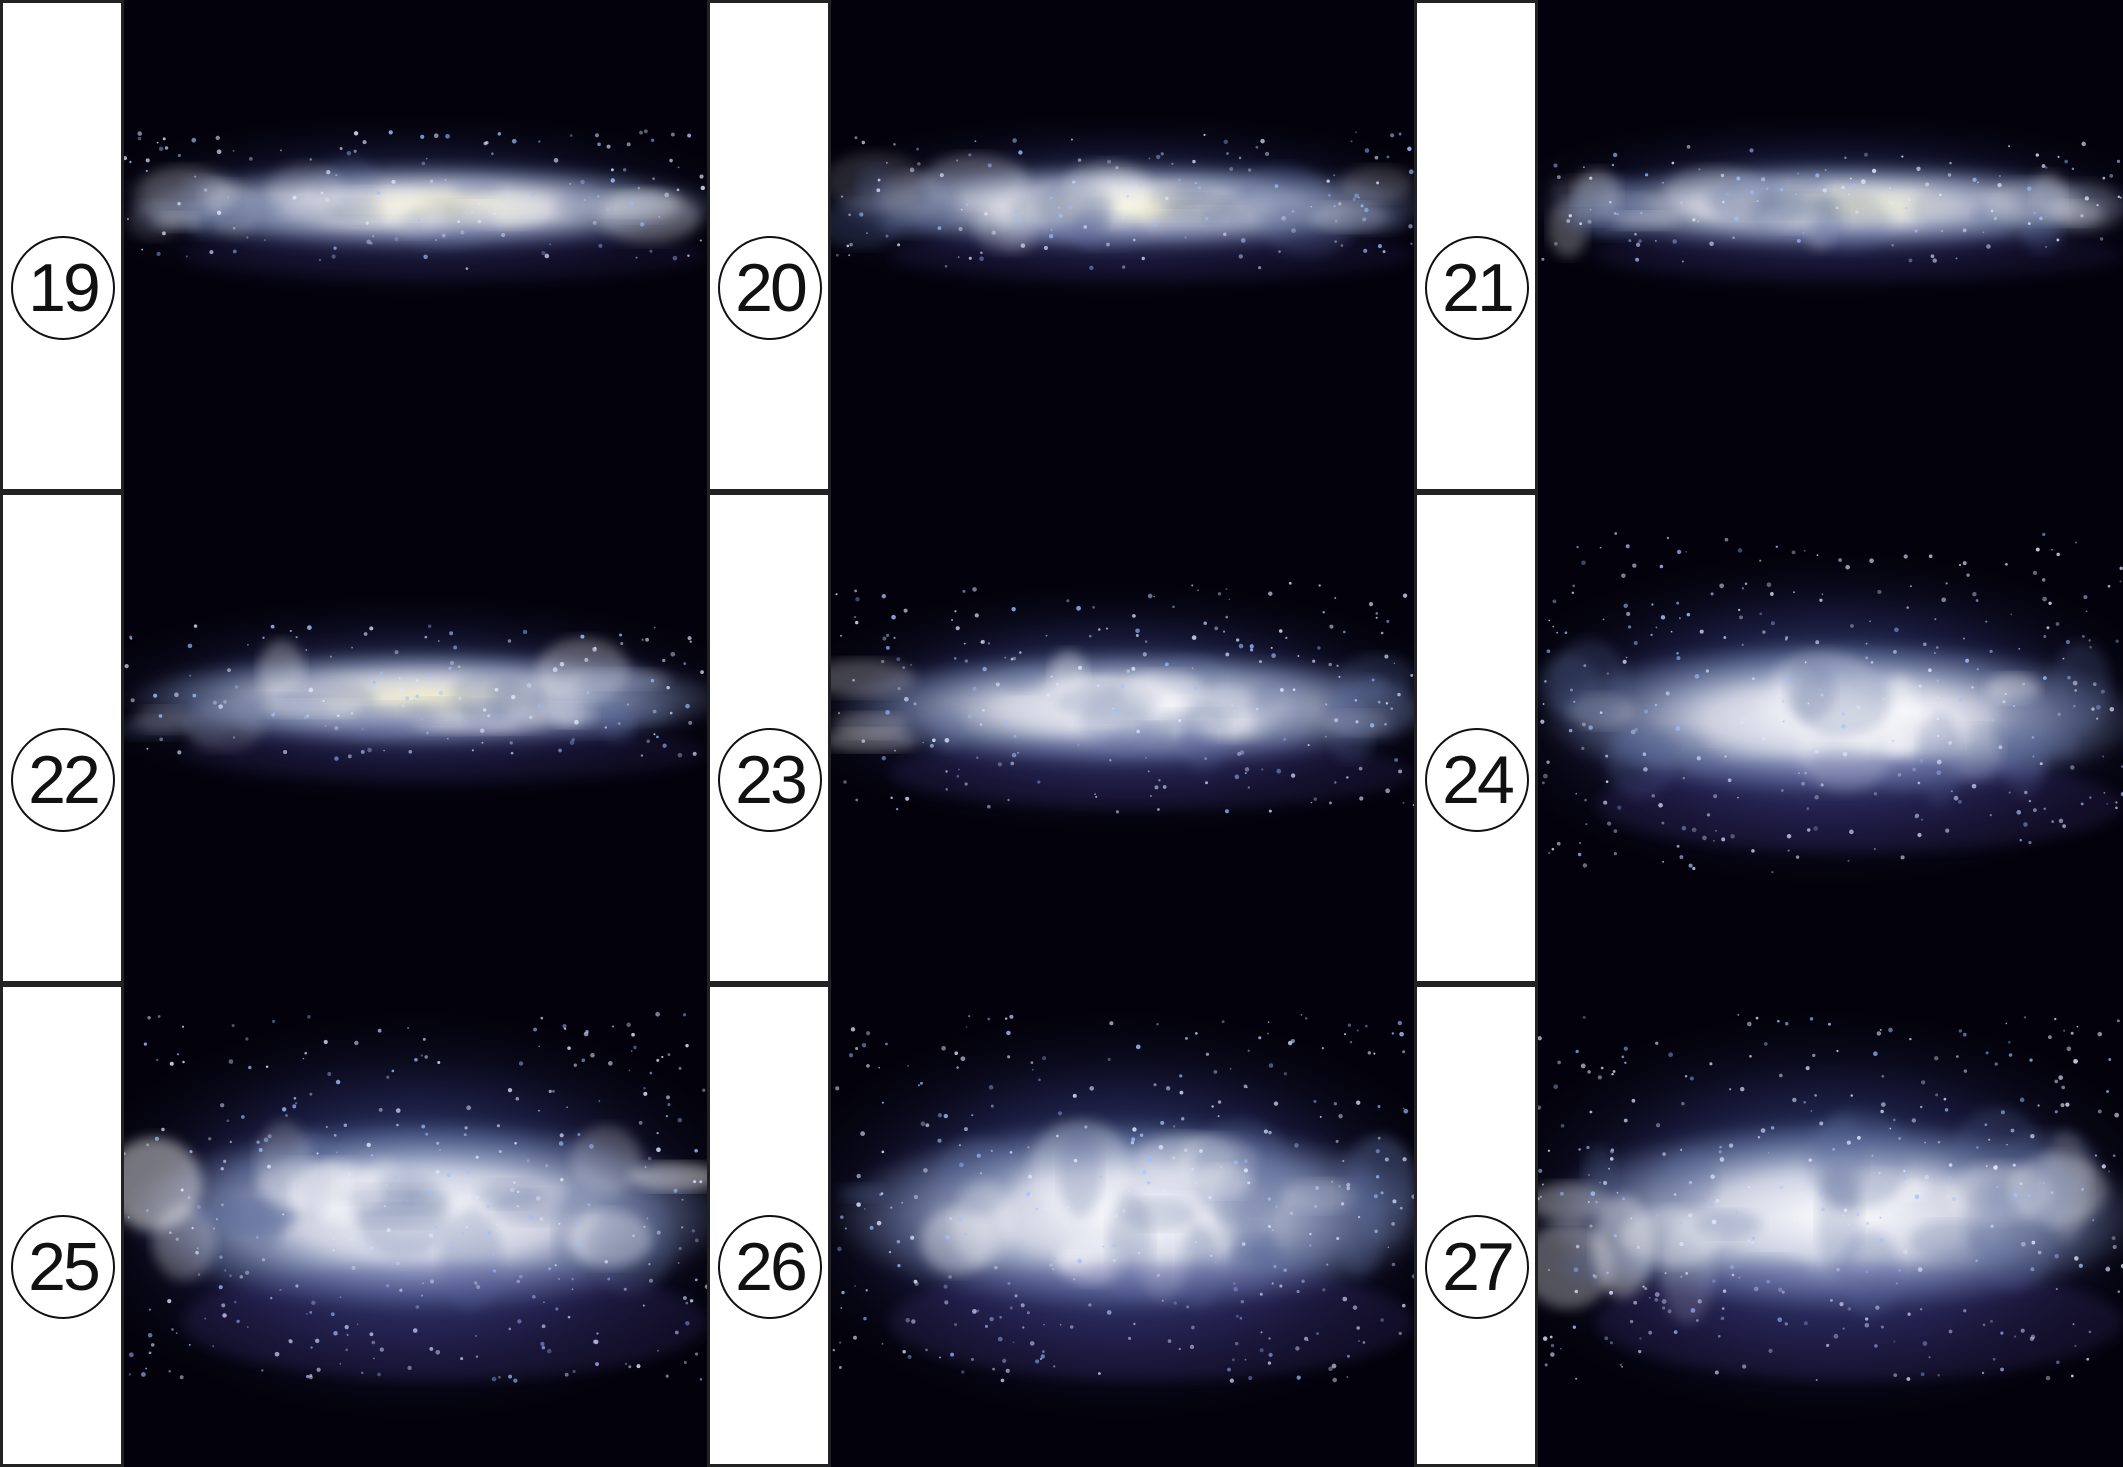 Image resolution: width=2123 pixels, height=1467 pixels. I want to click on frame-cell-26: 26, so click(1060, 1225).